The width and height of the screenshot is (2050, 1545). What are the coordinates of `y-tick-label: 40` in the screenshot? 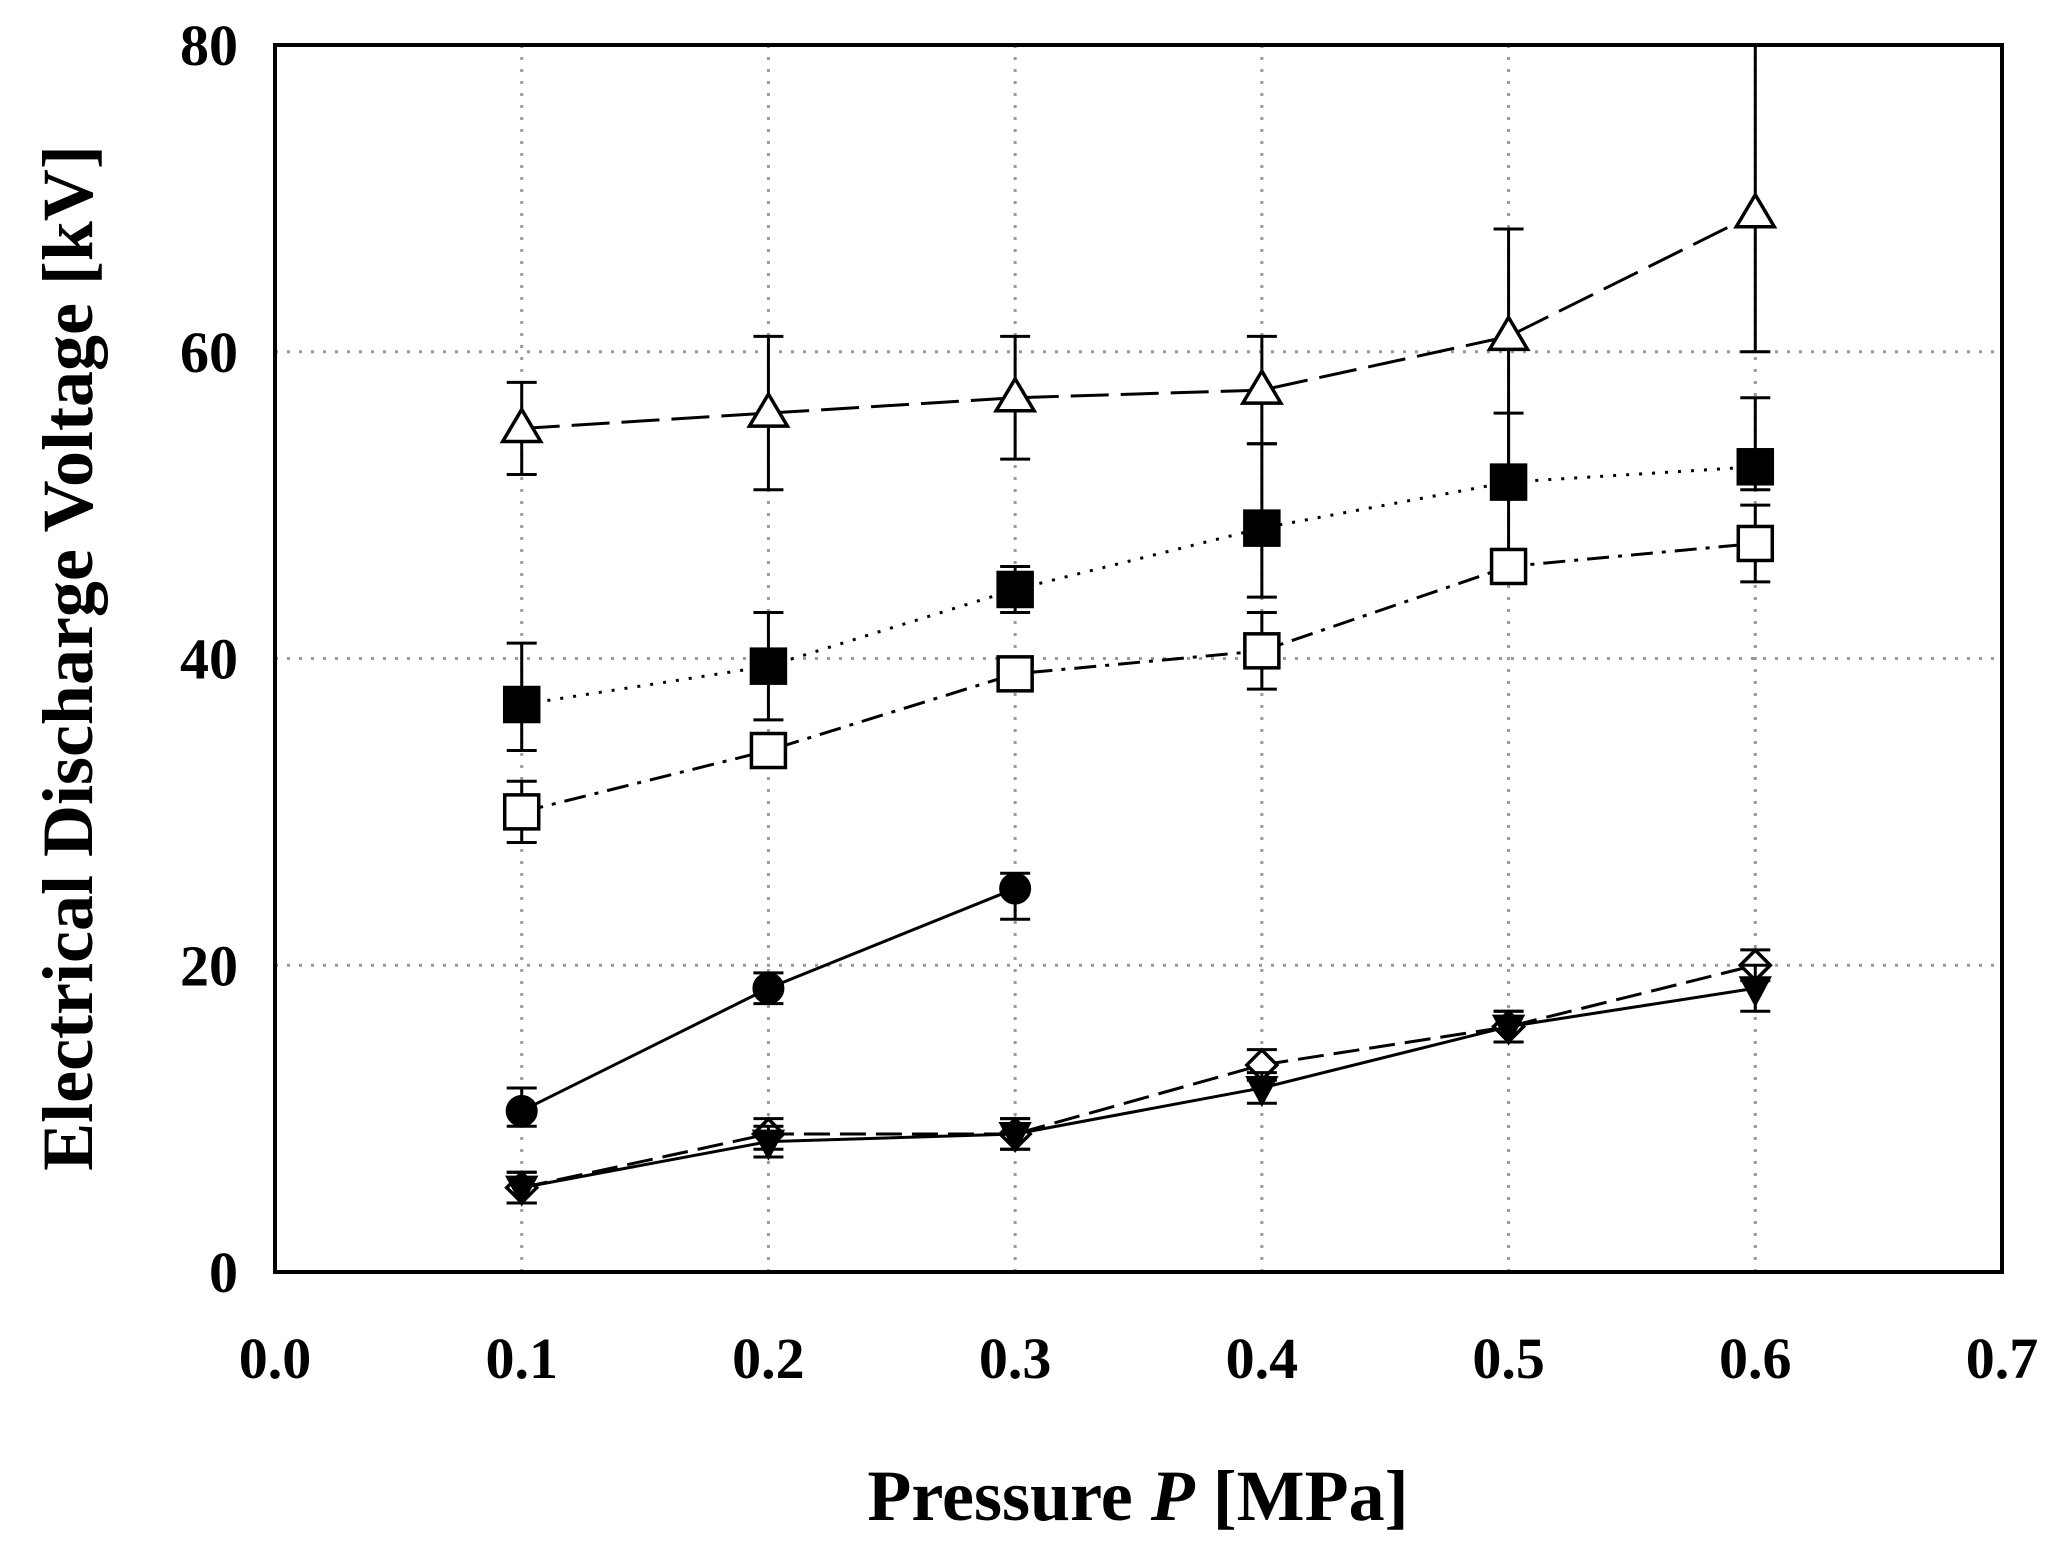 It's located at (209, 659).